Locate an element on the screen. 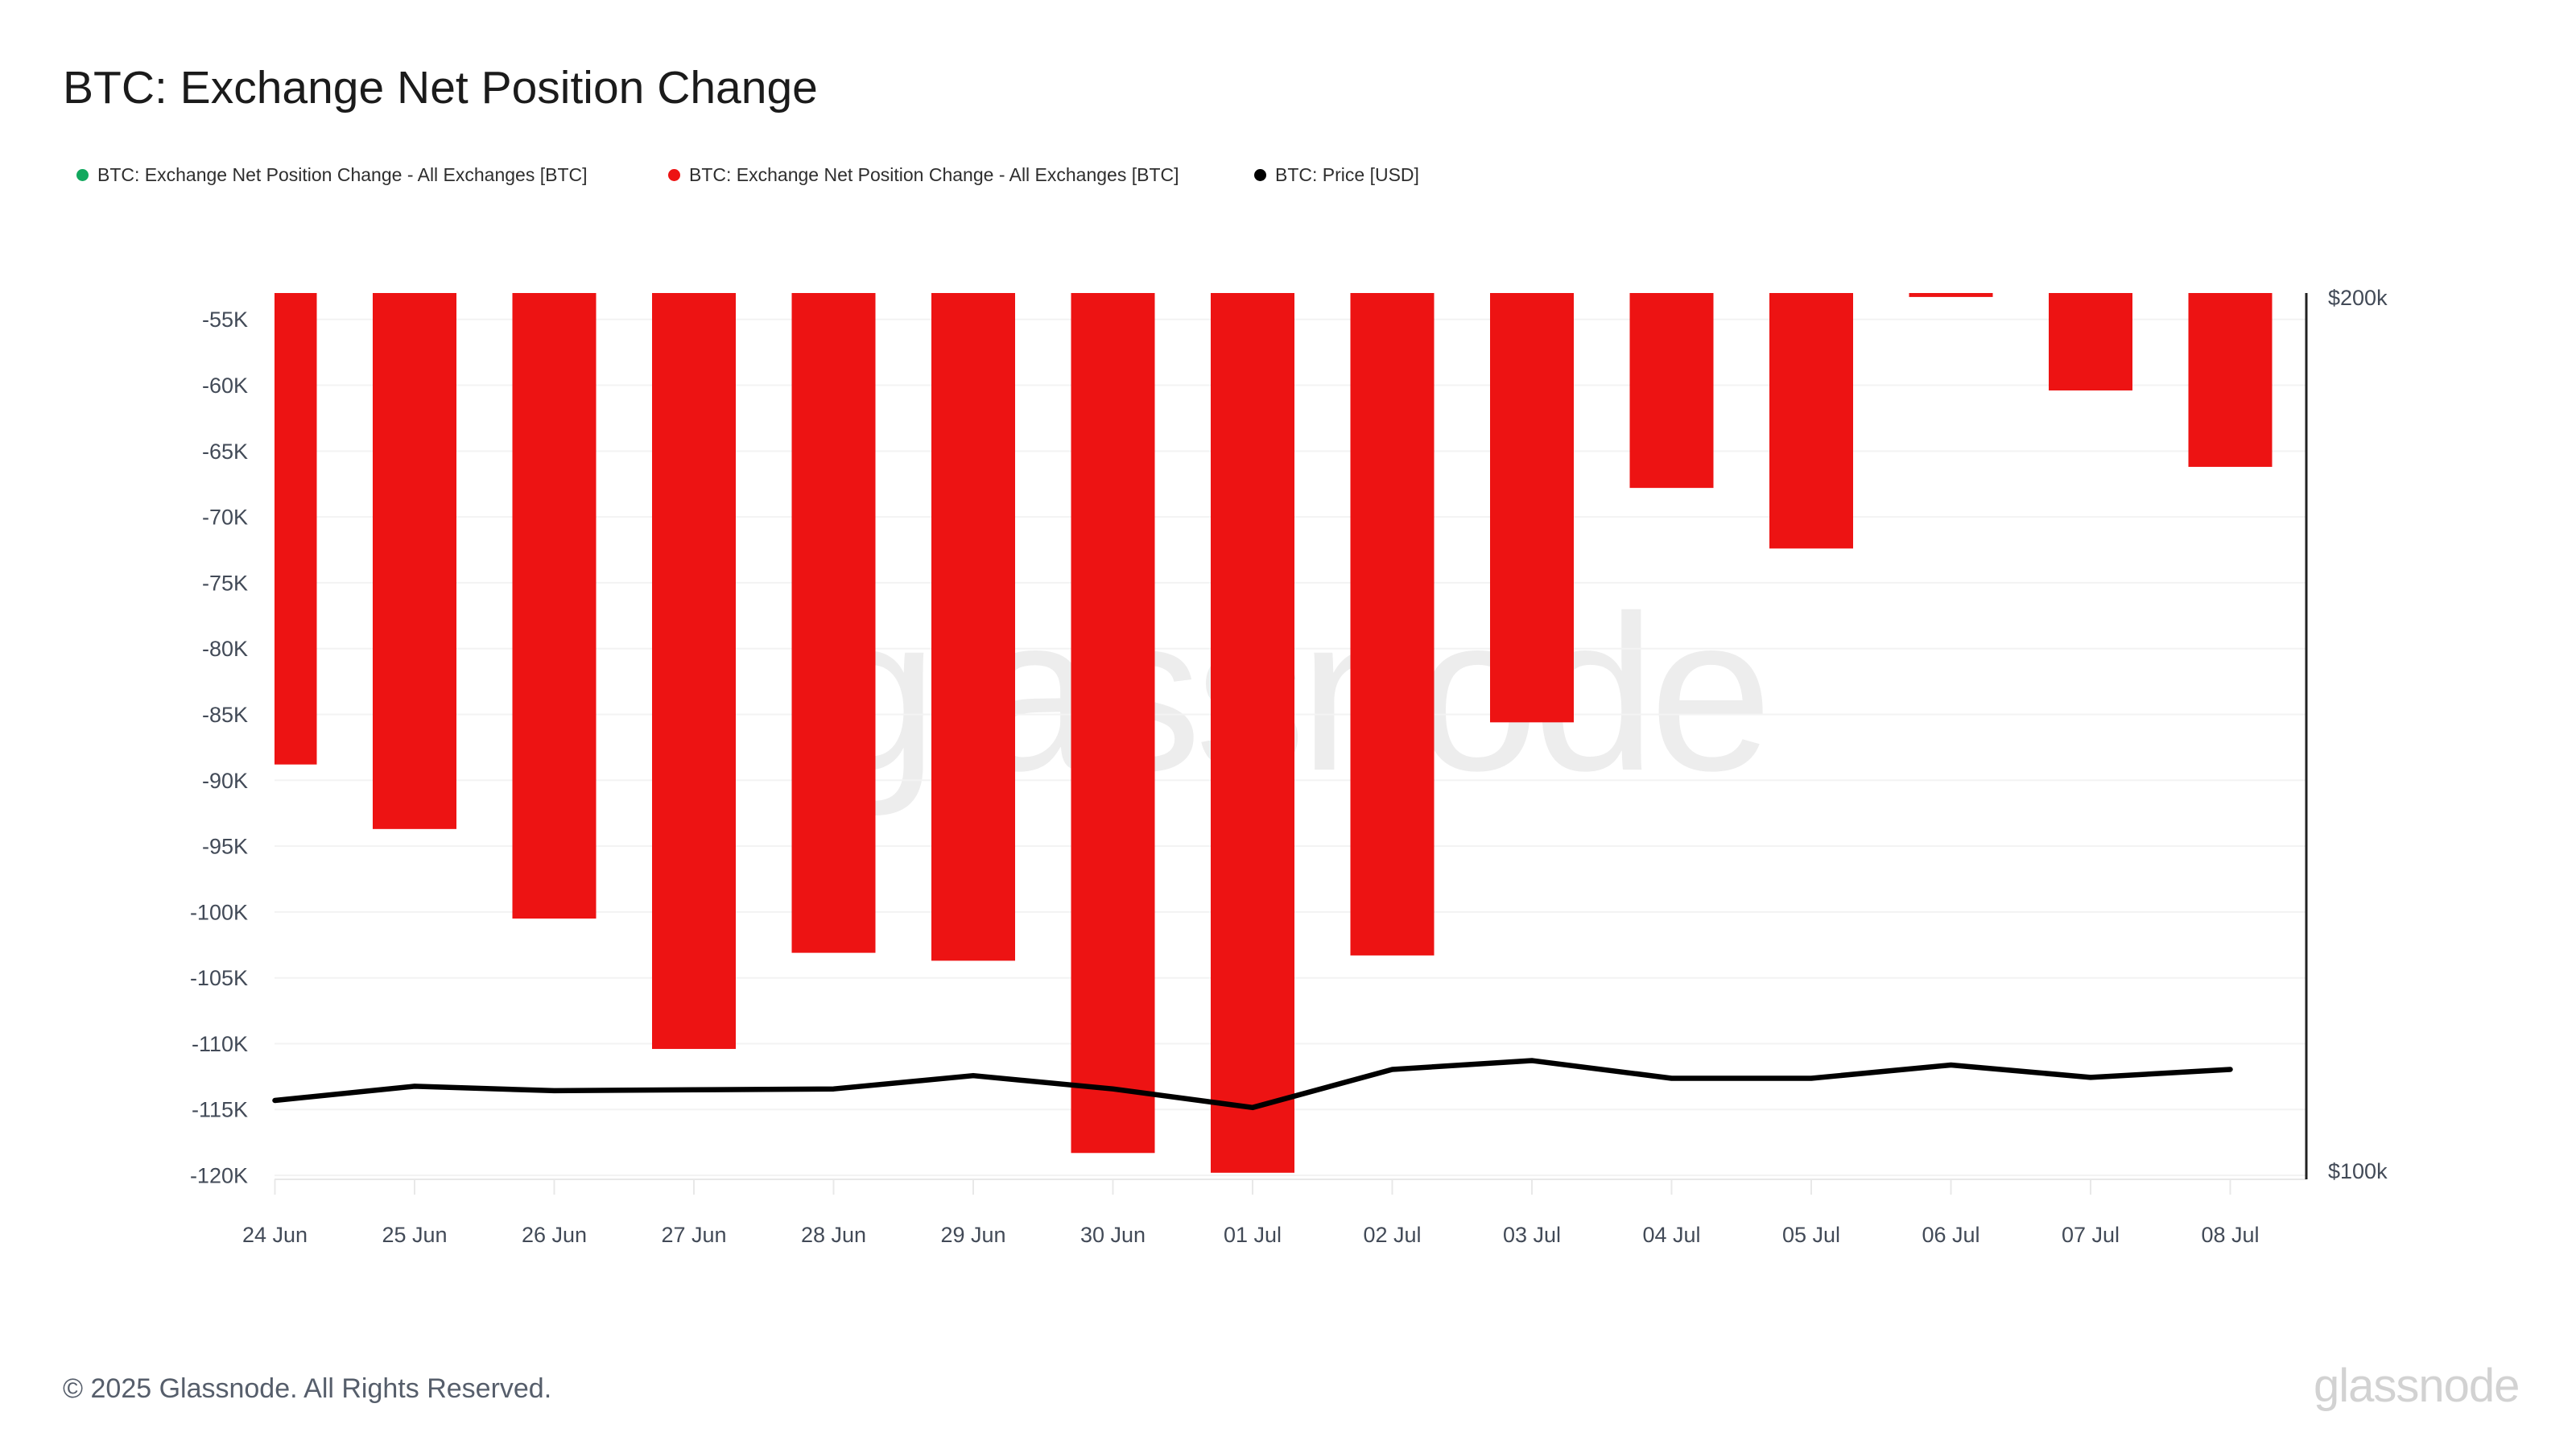  y-axis-tick-label: -65K is located at coordinates (225, 452).